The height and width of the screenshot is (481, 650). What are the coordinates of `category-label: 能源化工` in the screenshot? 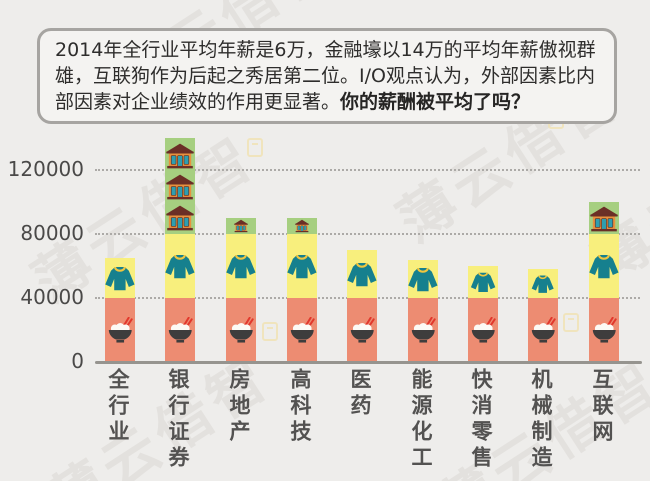 It's located at (421, 420).